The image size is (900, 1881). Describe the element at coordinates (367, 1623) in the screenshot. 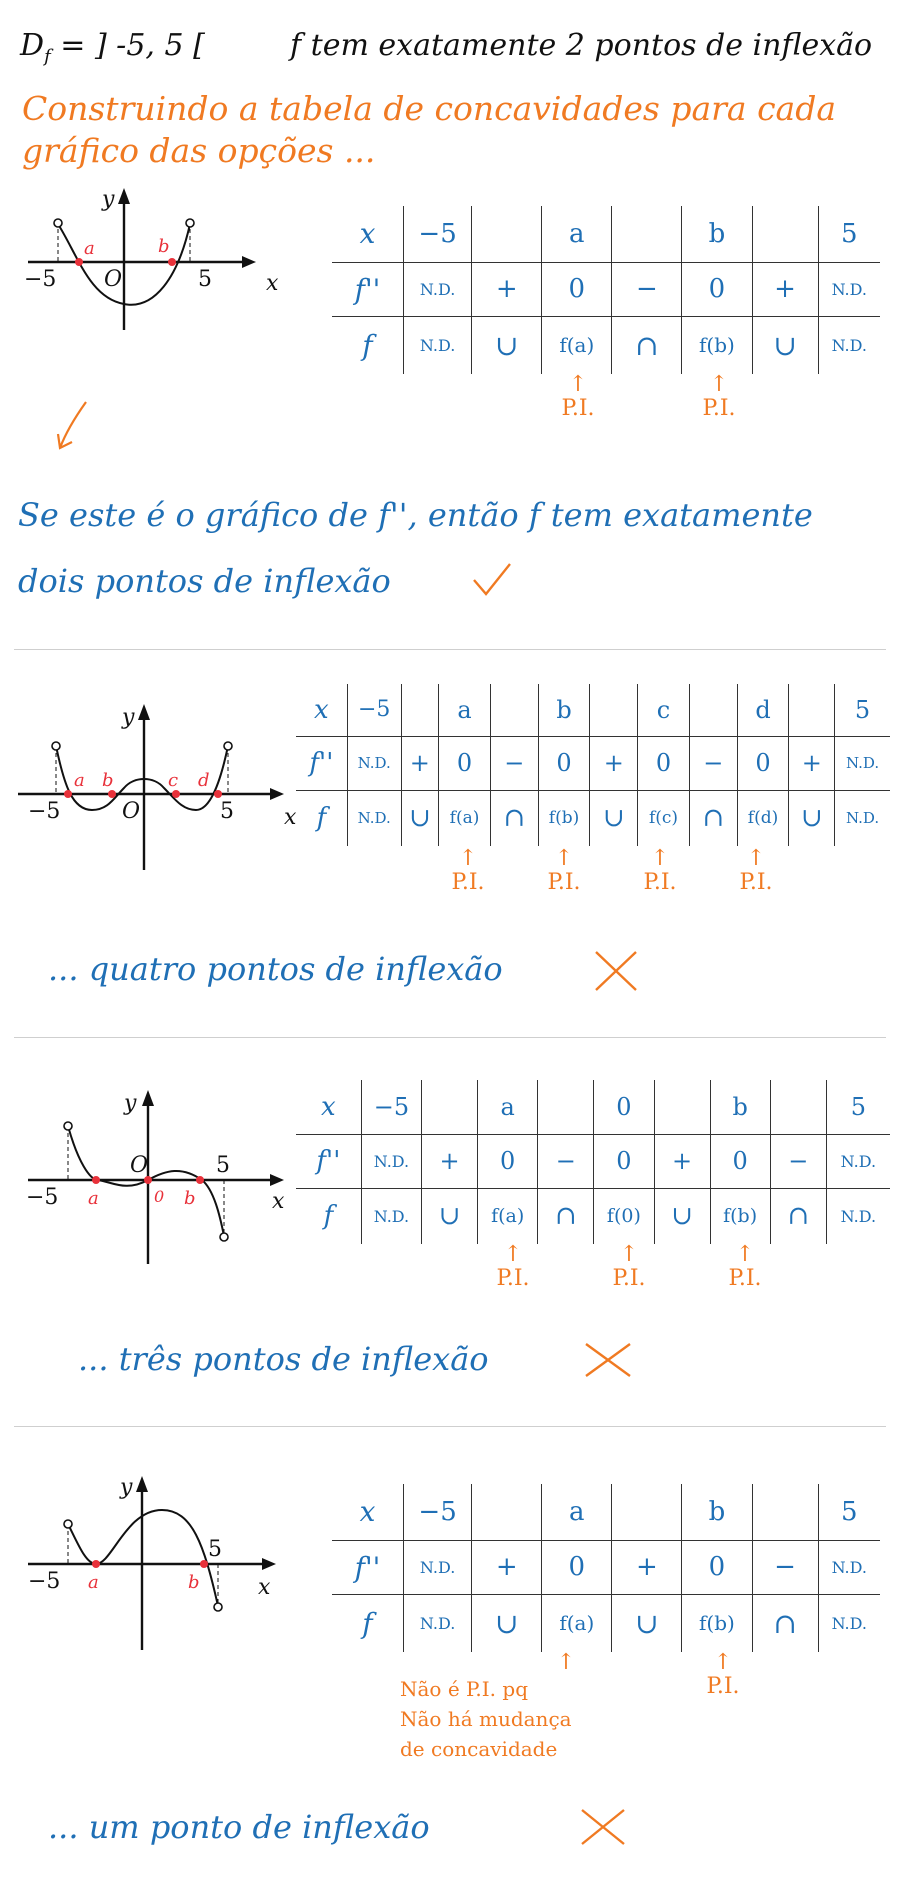

I see `option4-f-header: f` at that location.